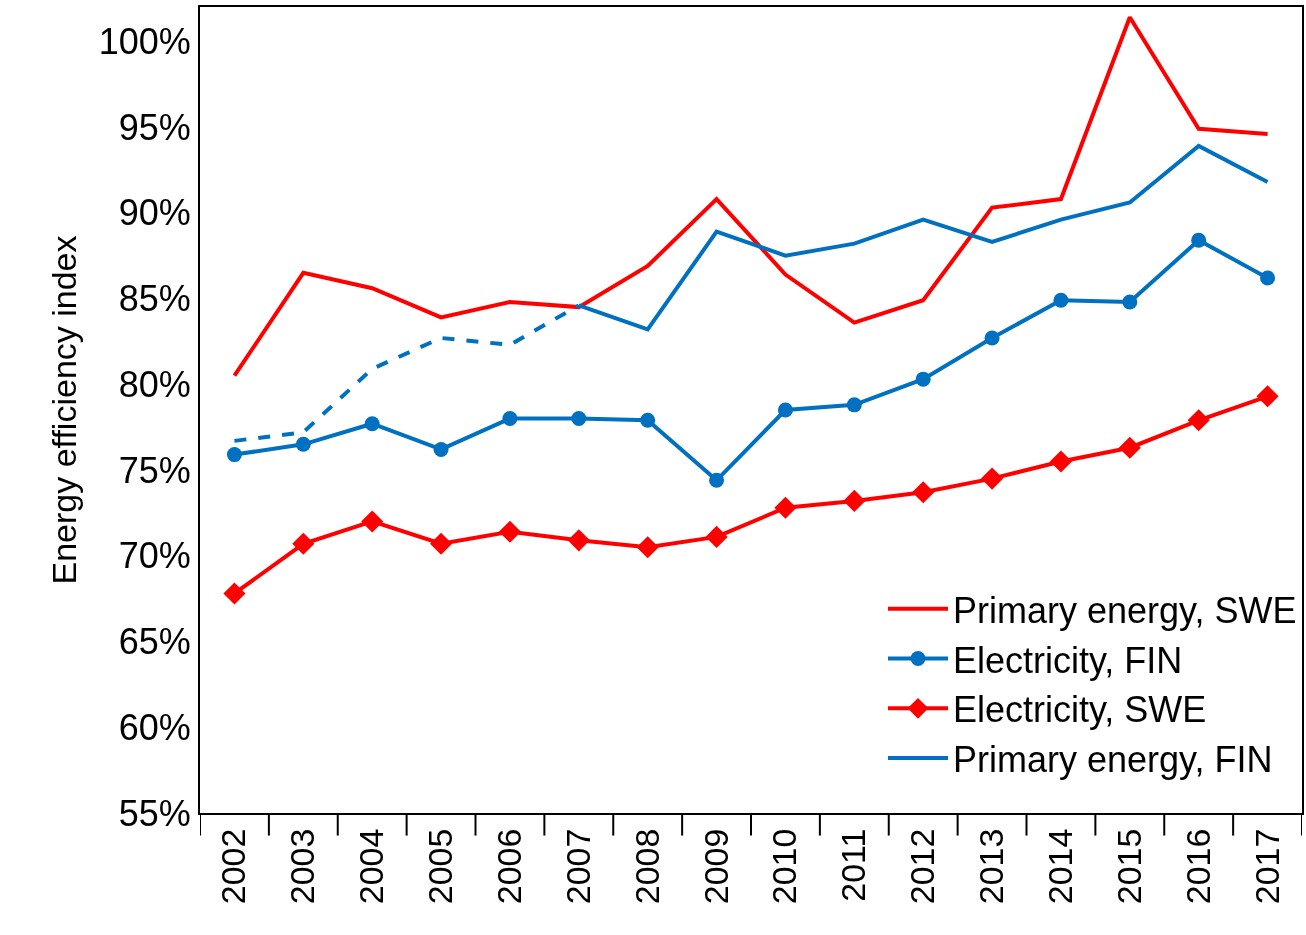  I want to click on y-tick-label: 85%, so click(154, 299).